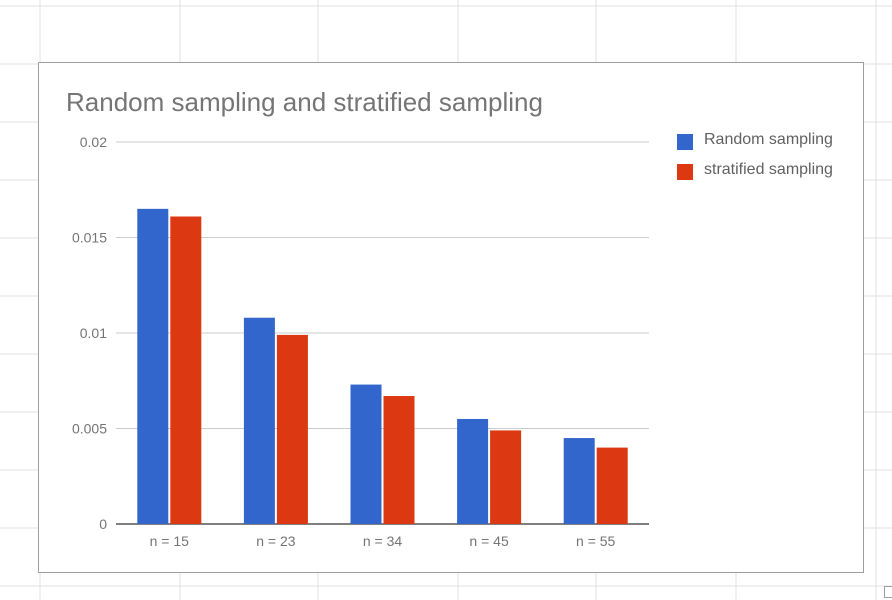 This screenshot has width=892, height=600. I want to click on x-tick-label: n = 55, so click(596, 541).